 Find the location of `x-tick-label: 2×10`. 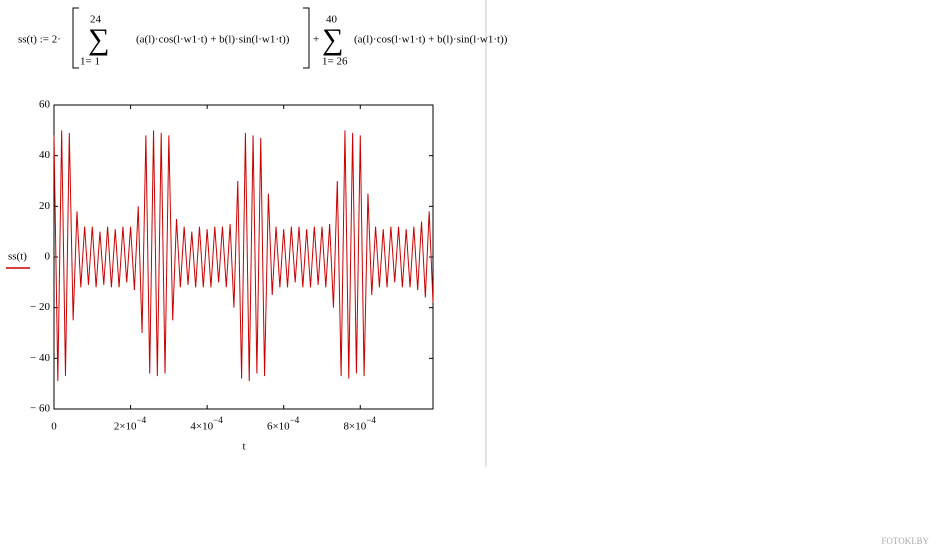

x-tick-label: 2×10 is located at coordinates (125, 427).